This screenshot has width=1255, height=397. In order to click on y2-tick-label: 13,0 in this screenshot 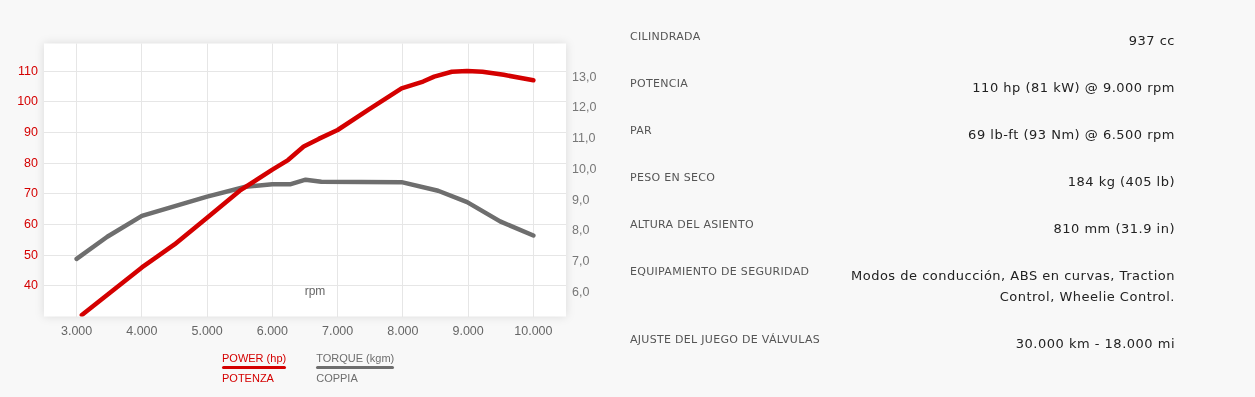, I will do `click(584, 76)`.